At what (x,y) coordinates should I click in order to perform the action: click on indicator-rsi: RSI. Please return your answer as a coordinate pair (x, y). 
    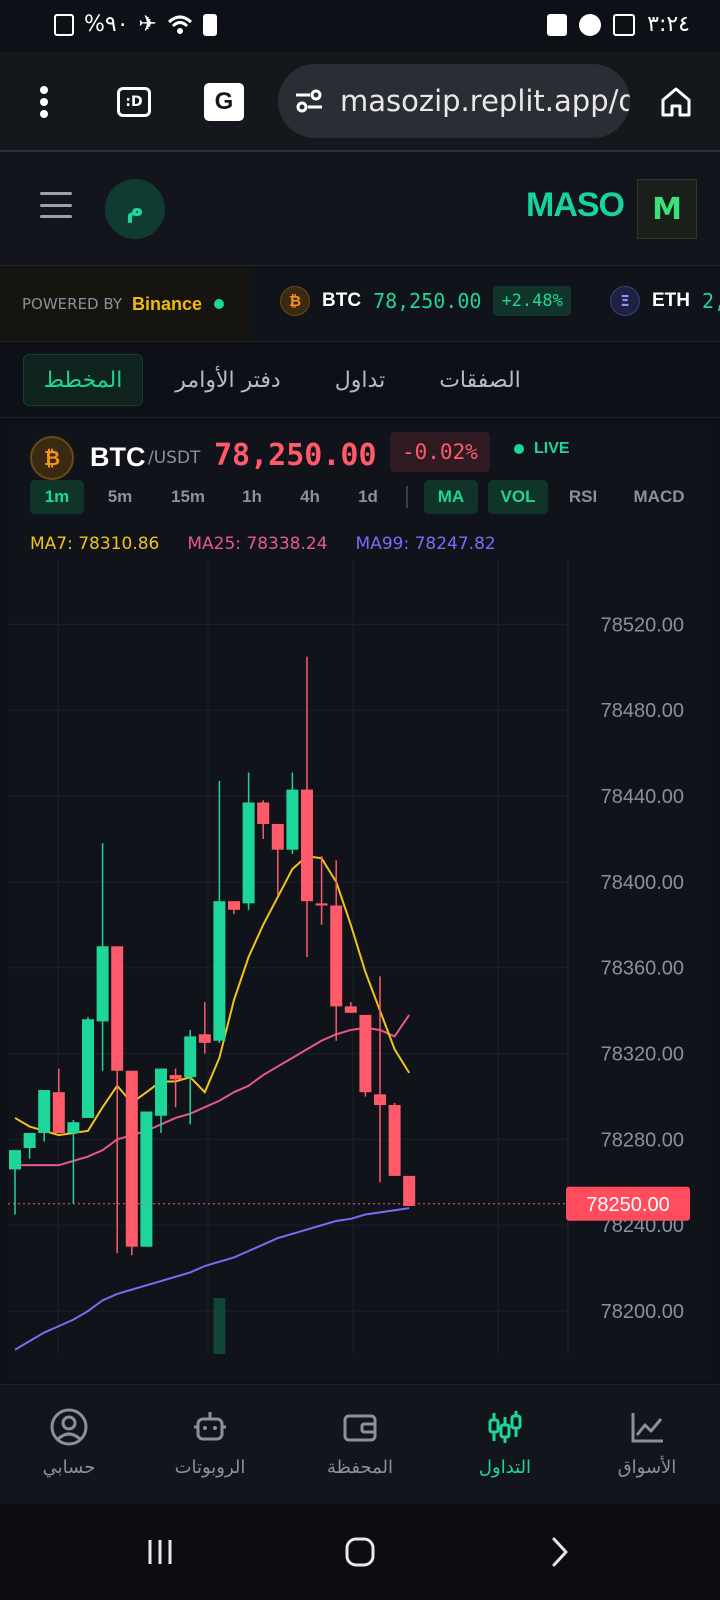
    Looking at the image, I should click on (583, 496).